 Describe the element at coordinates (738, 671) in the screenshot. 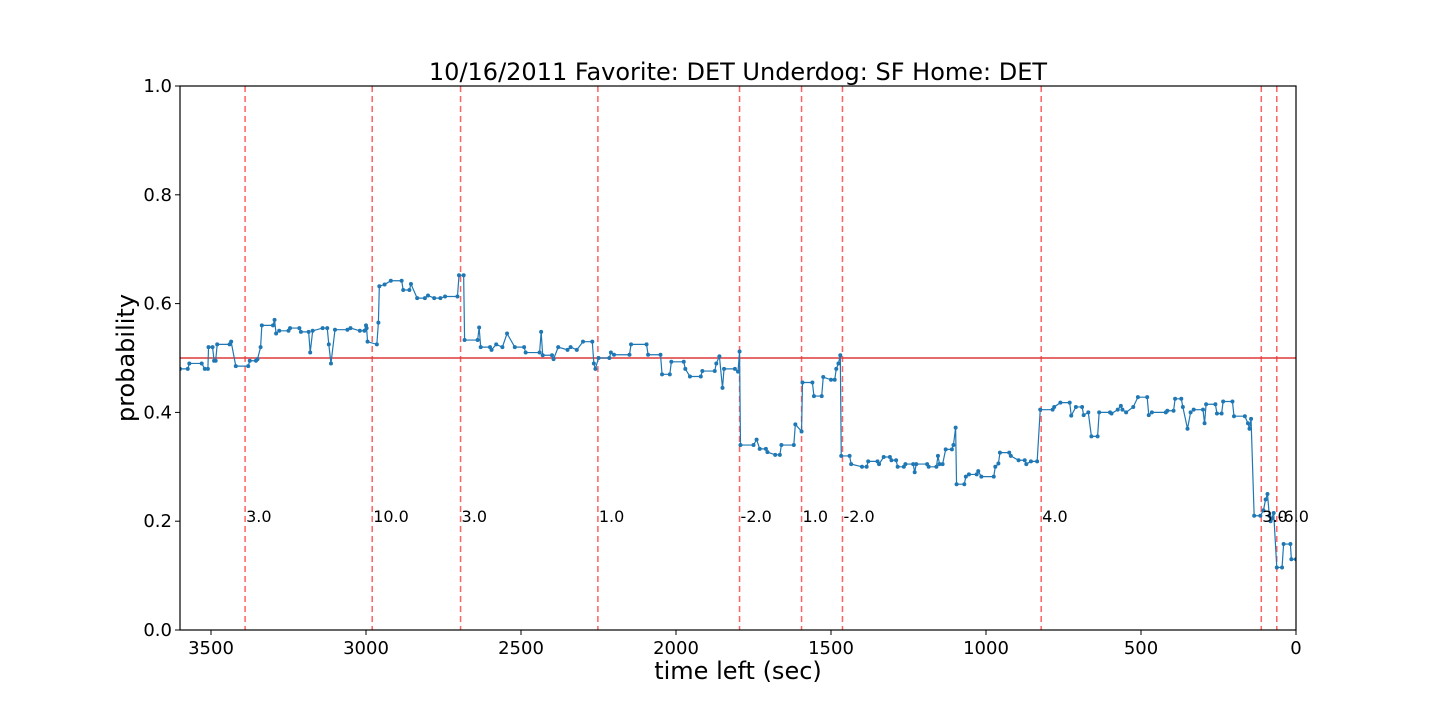

I see `x-axis-label: time left (sec)` at that location.